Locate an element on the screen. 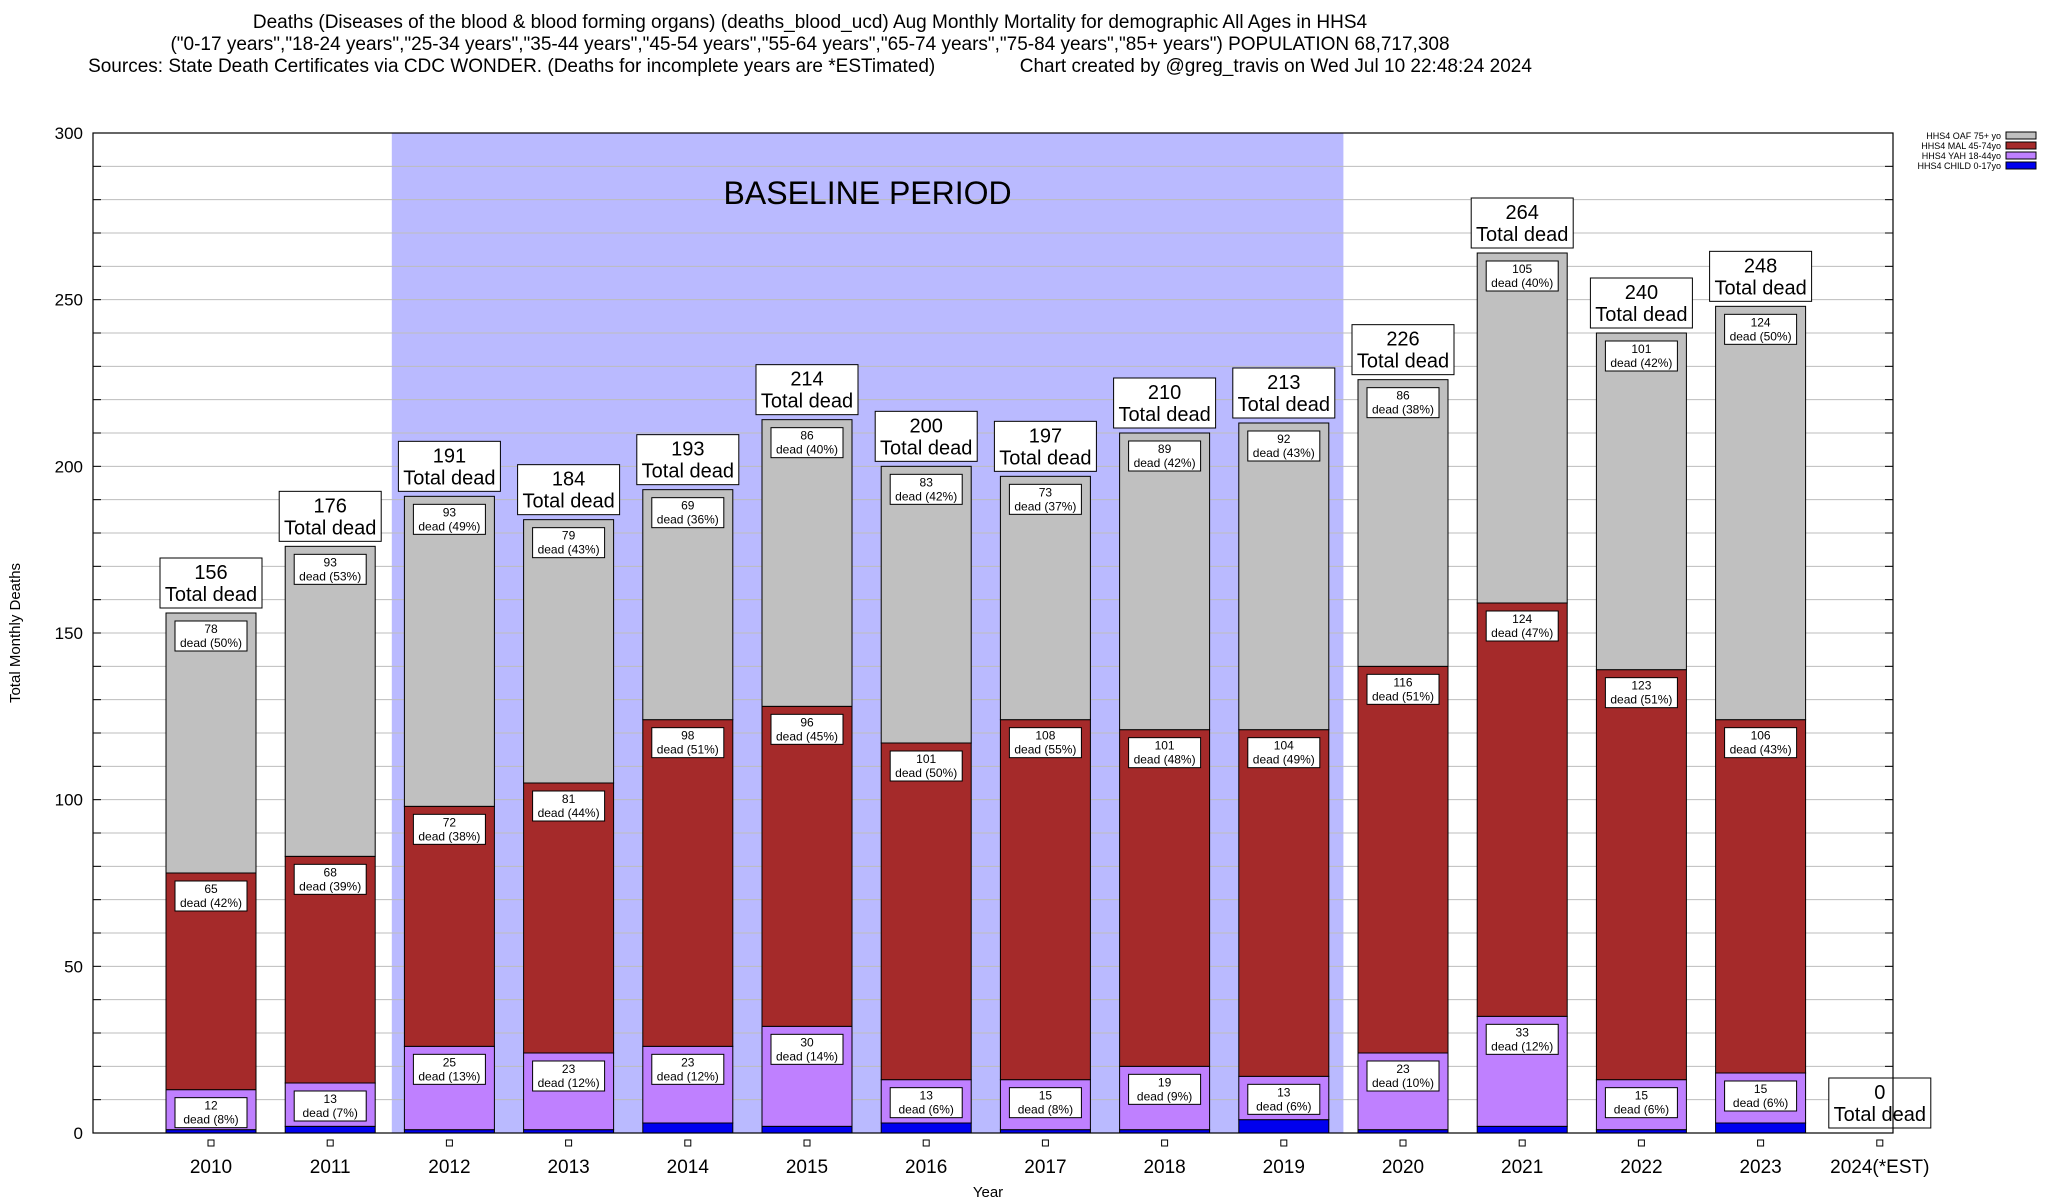  segment-percent-label: dead (7%) is located at coordinates (330, 1113).